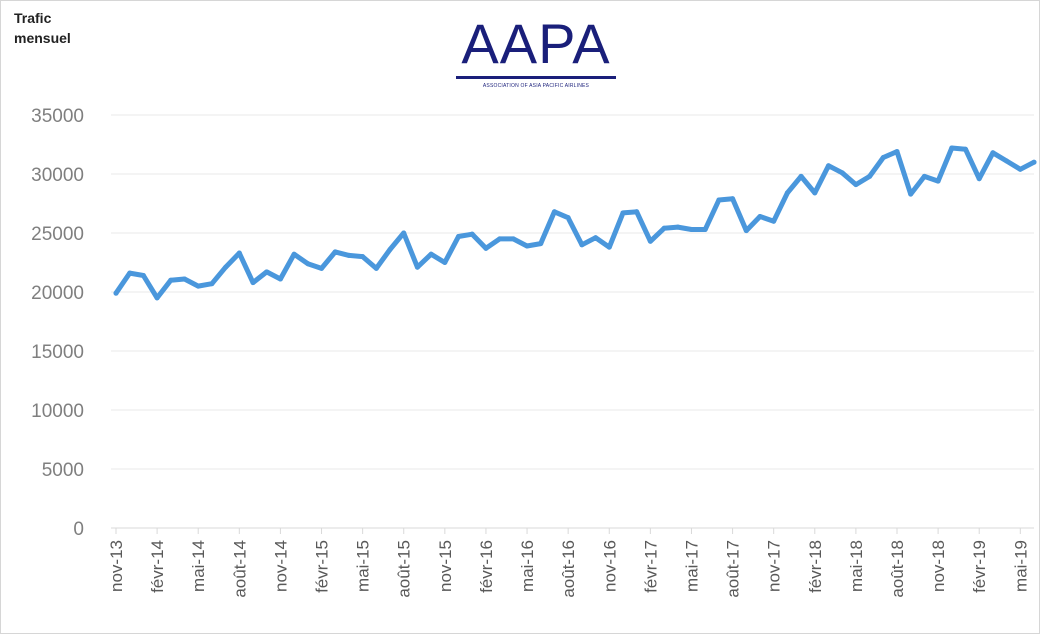 The width and height of the screenshot is (1040, 634). Describe the element at coordinates (57, 323) in the screenshot. I see `y-axis-ticks: 0 5000 10000 15000 20000 25000 30000 35000` at that location.